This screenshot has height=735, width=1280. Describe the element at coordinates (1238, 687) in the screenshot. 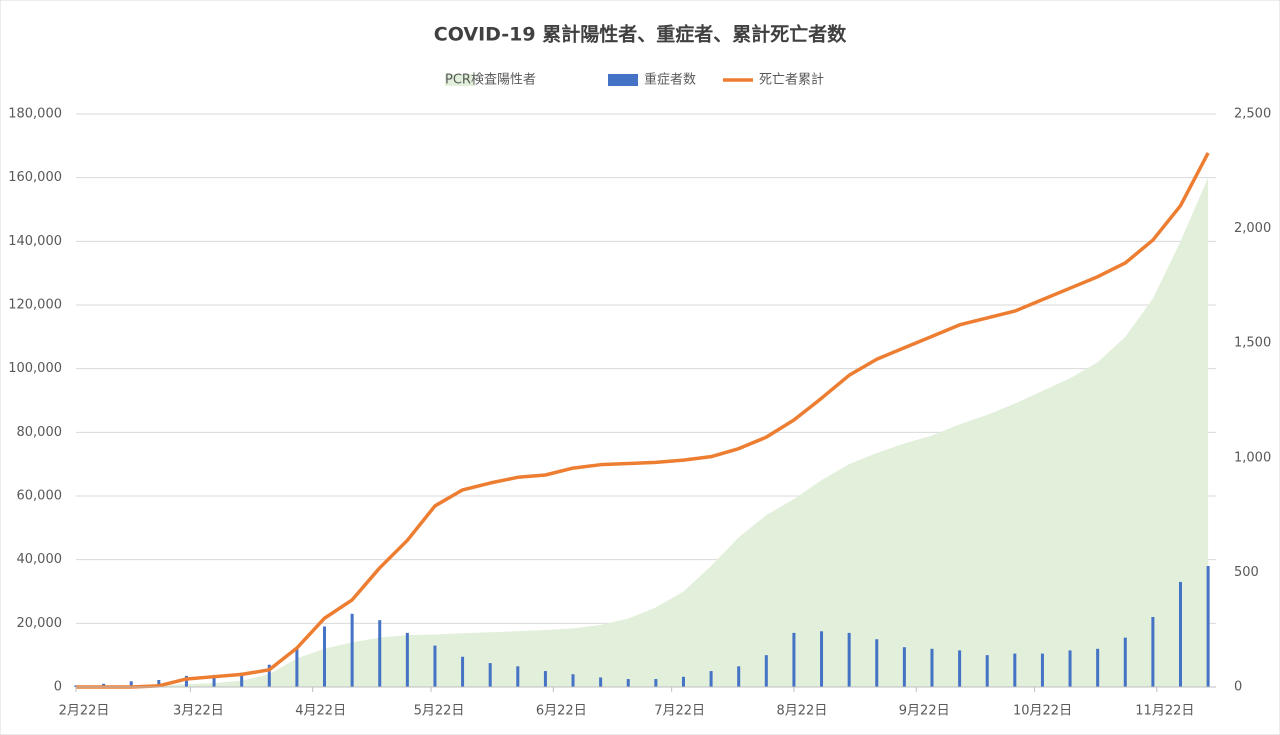

I see `y2-tick-label: 0` at that location.